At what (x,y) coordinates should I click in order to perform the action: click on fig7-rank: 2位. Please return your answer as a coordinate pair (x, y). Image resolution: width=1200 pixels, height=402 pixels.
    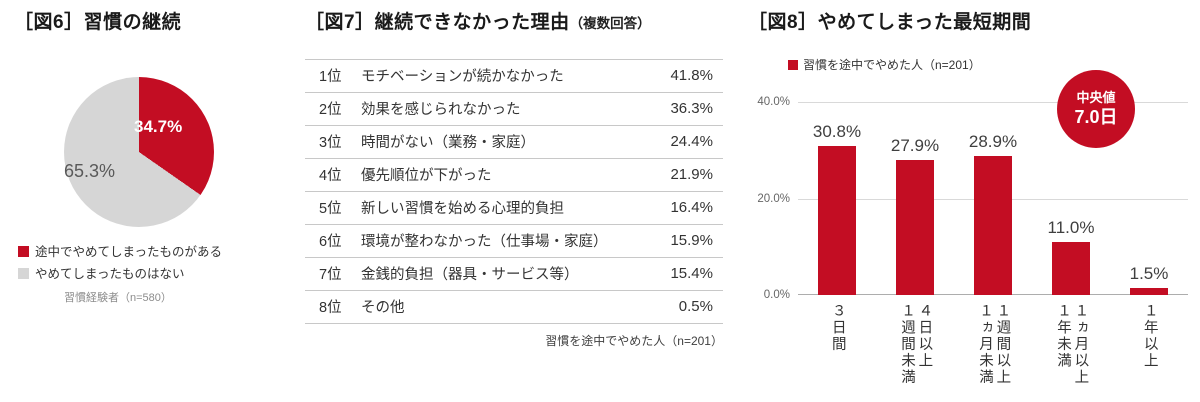
    Looking at the image, I should click on (330, 110).